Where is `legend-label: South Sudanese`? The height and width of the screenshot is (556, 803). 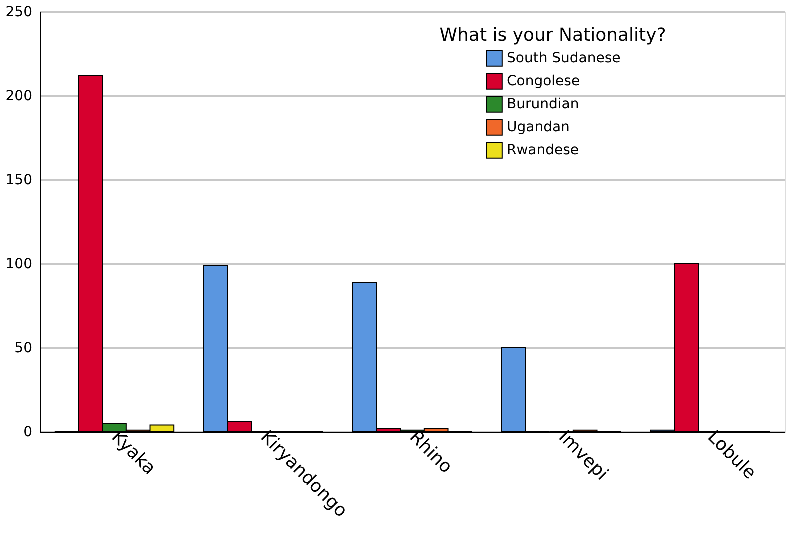 legend-label: South Sudanese is located at coordinates (564, 58).